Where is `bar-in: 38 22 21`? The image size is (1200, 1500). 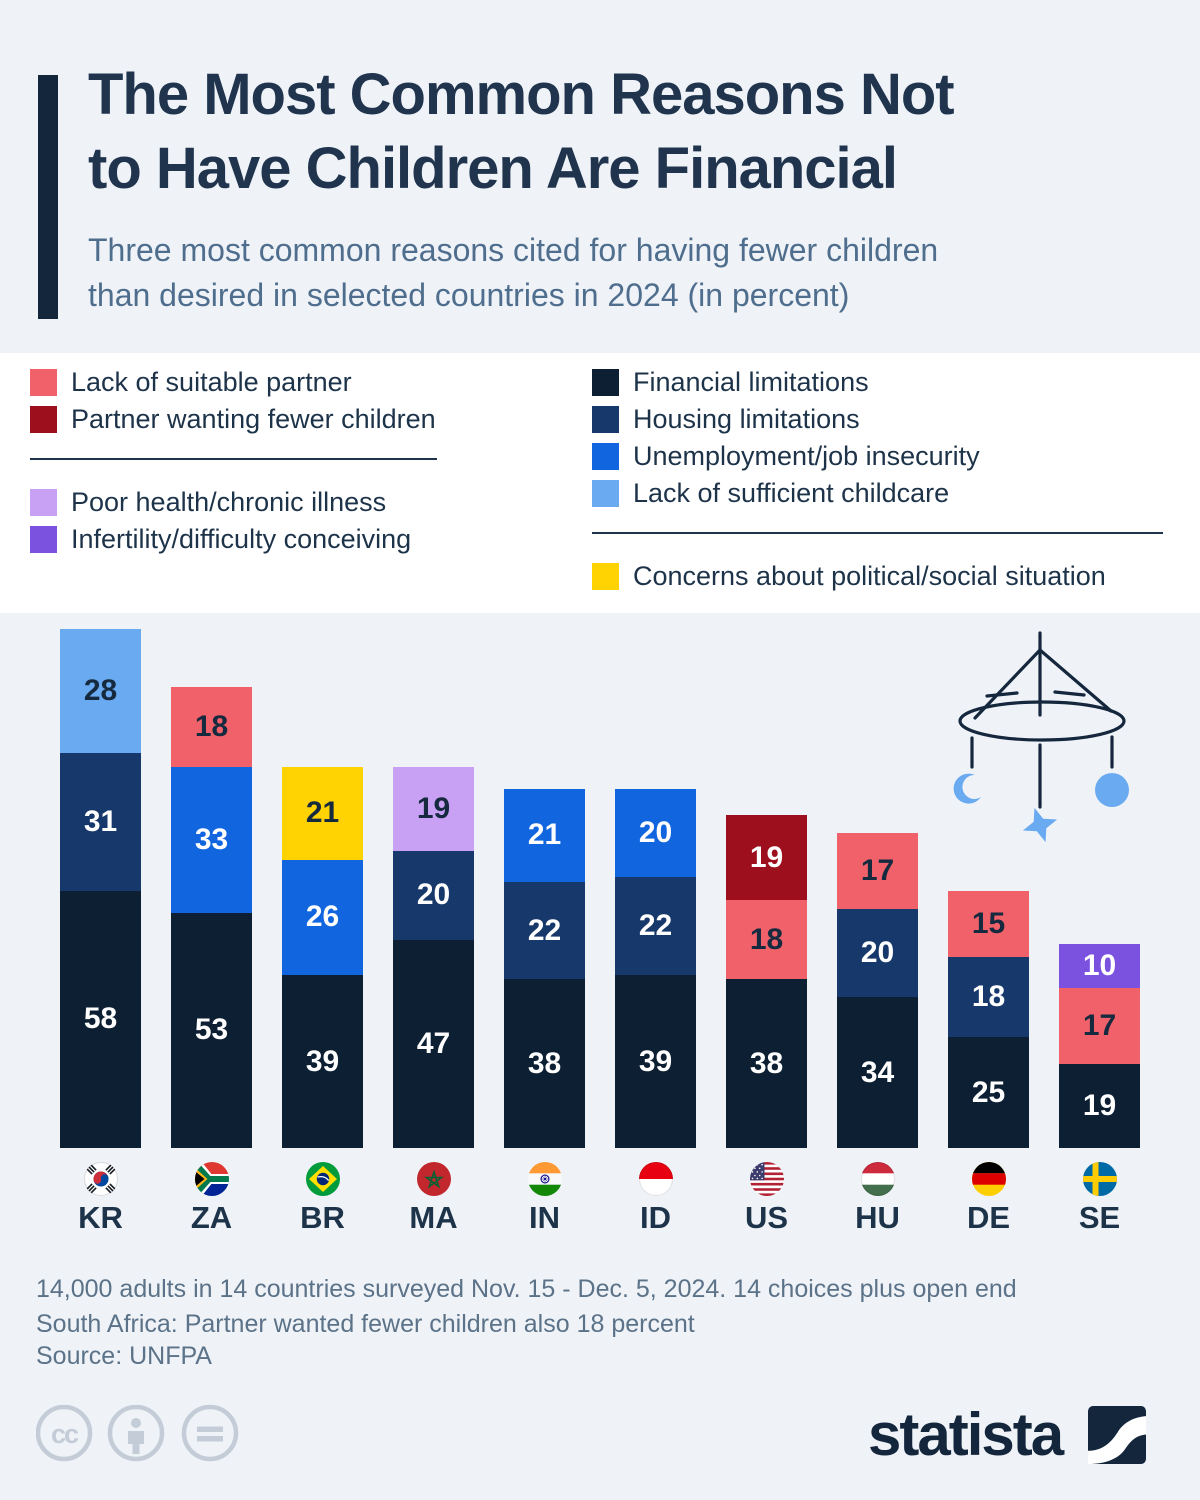 bar-in: 38 22 21 is located at coordinates (544, 968).